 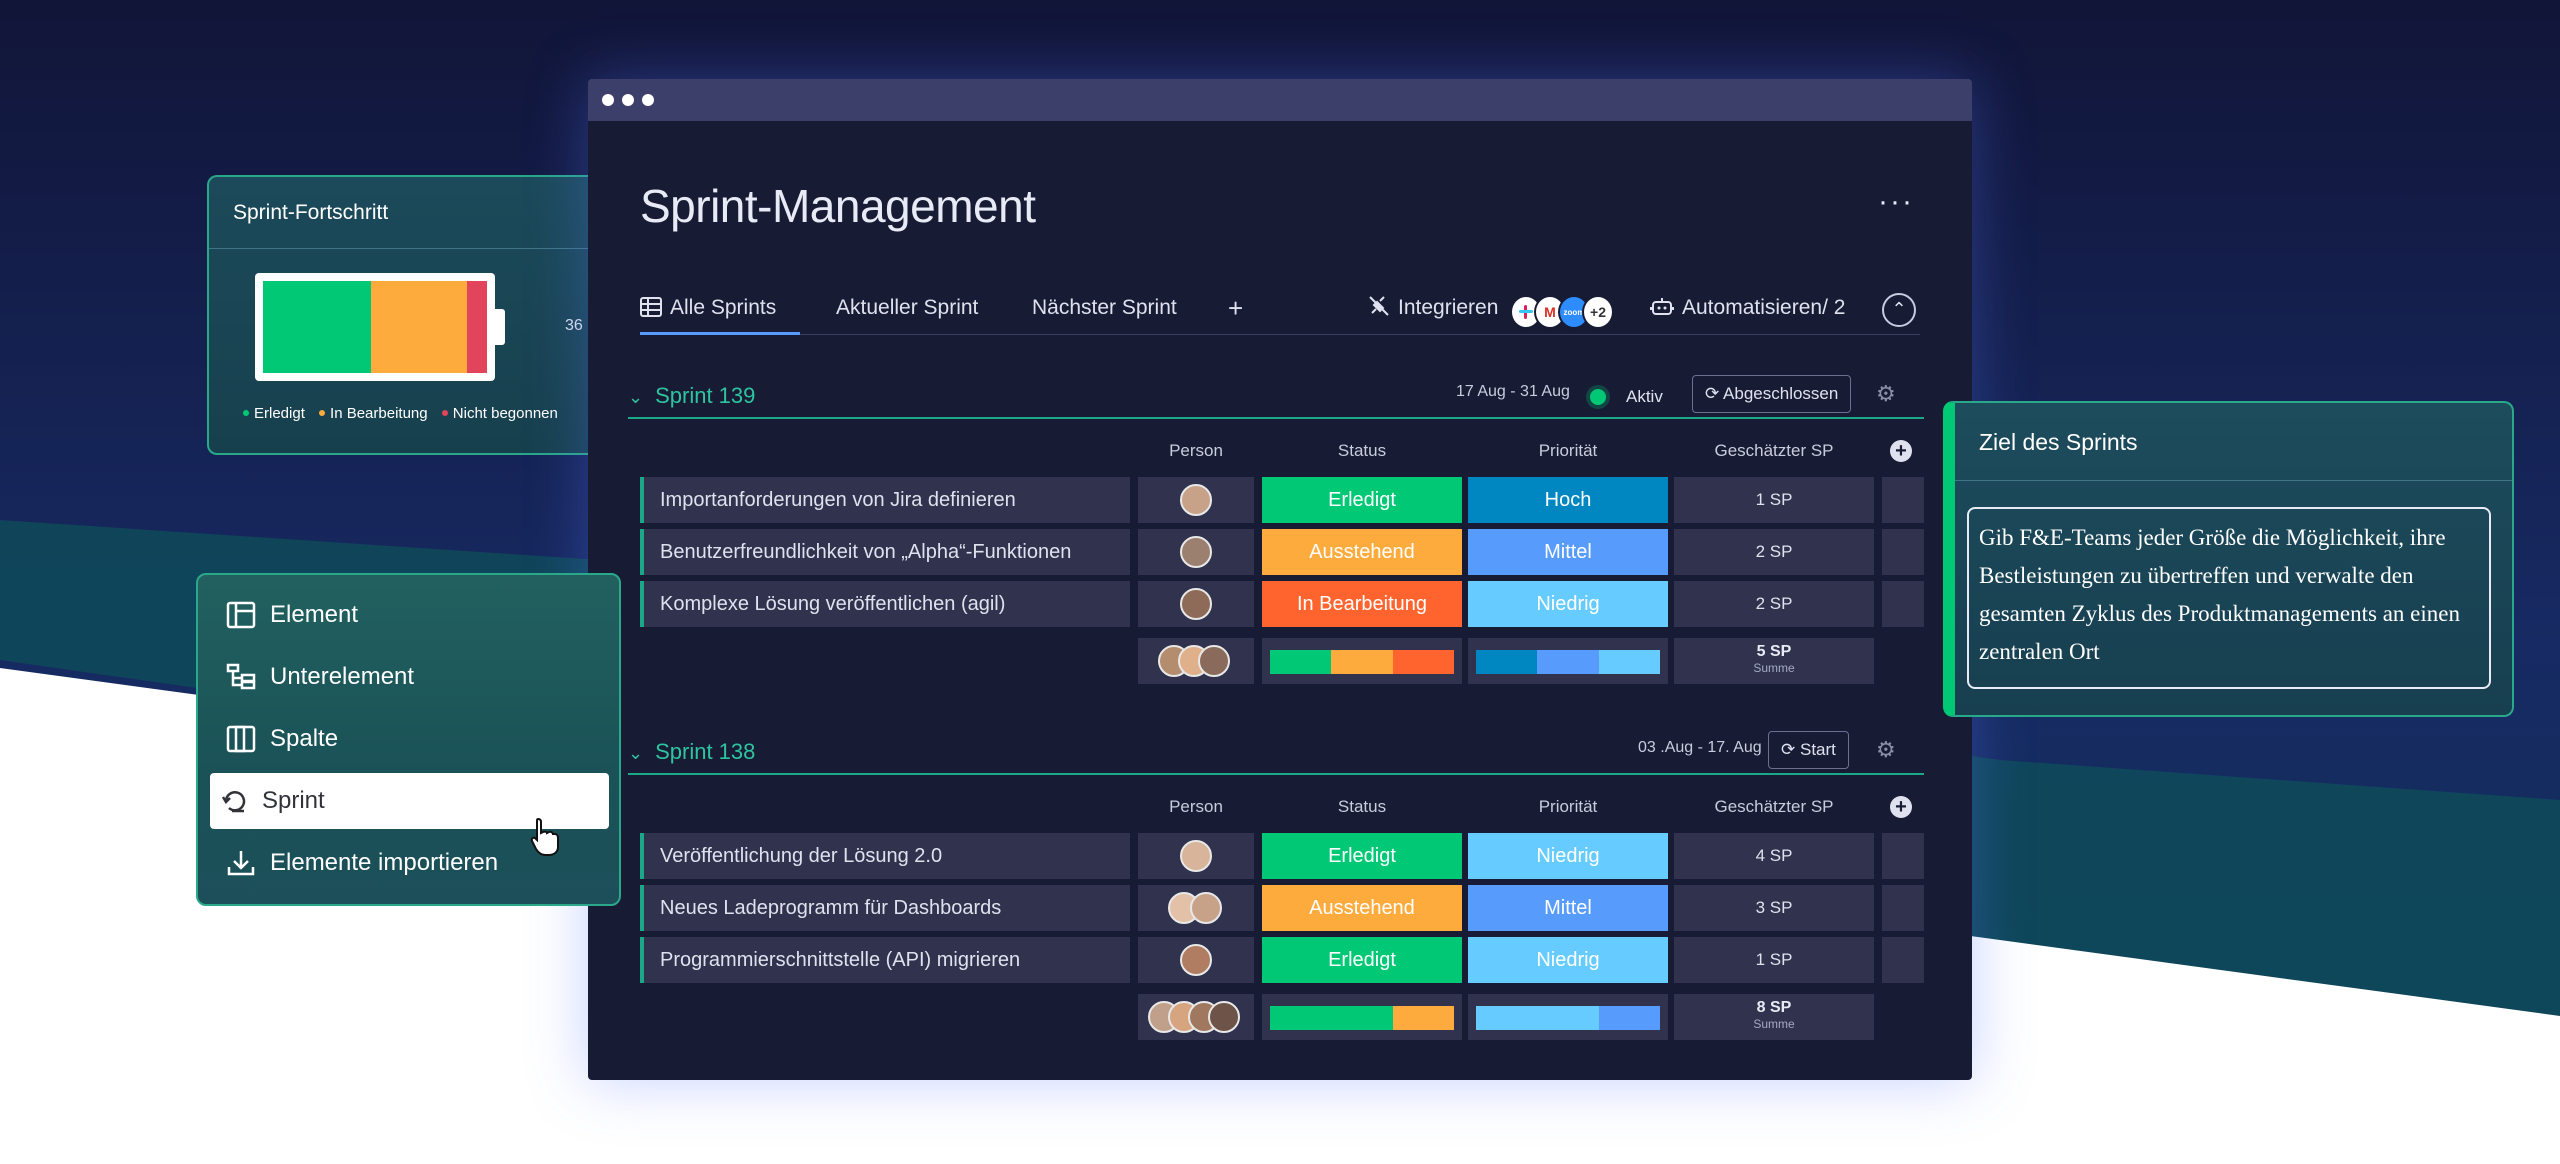 What do you see at coordinates (241, 863) in the screenshot?
I see `download-icon` at bounding box center [241, 863].